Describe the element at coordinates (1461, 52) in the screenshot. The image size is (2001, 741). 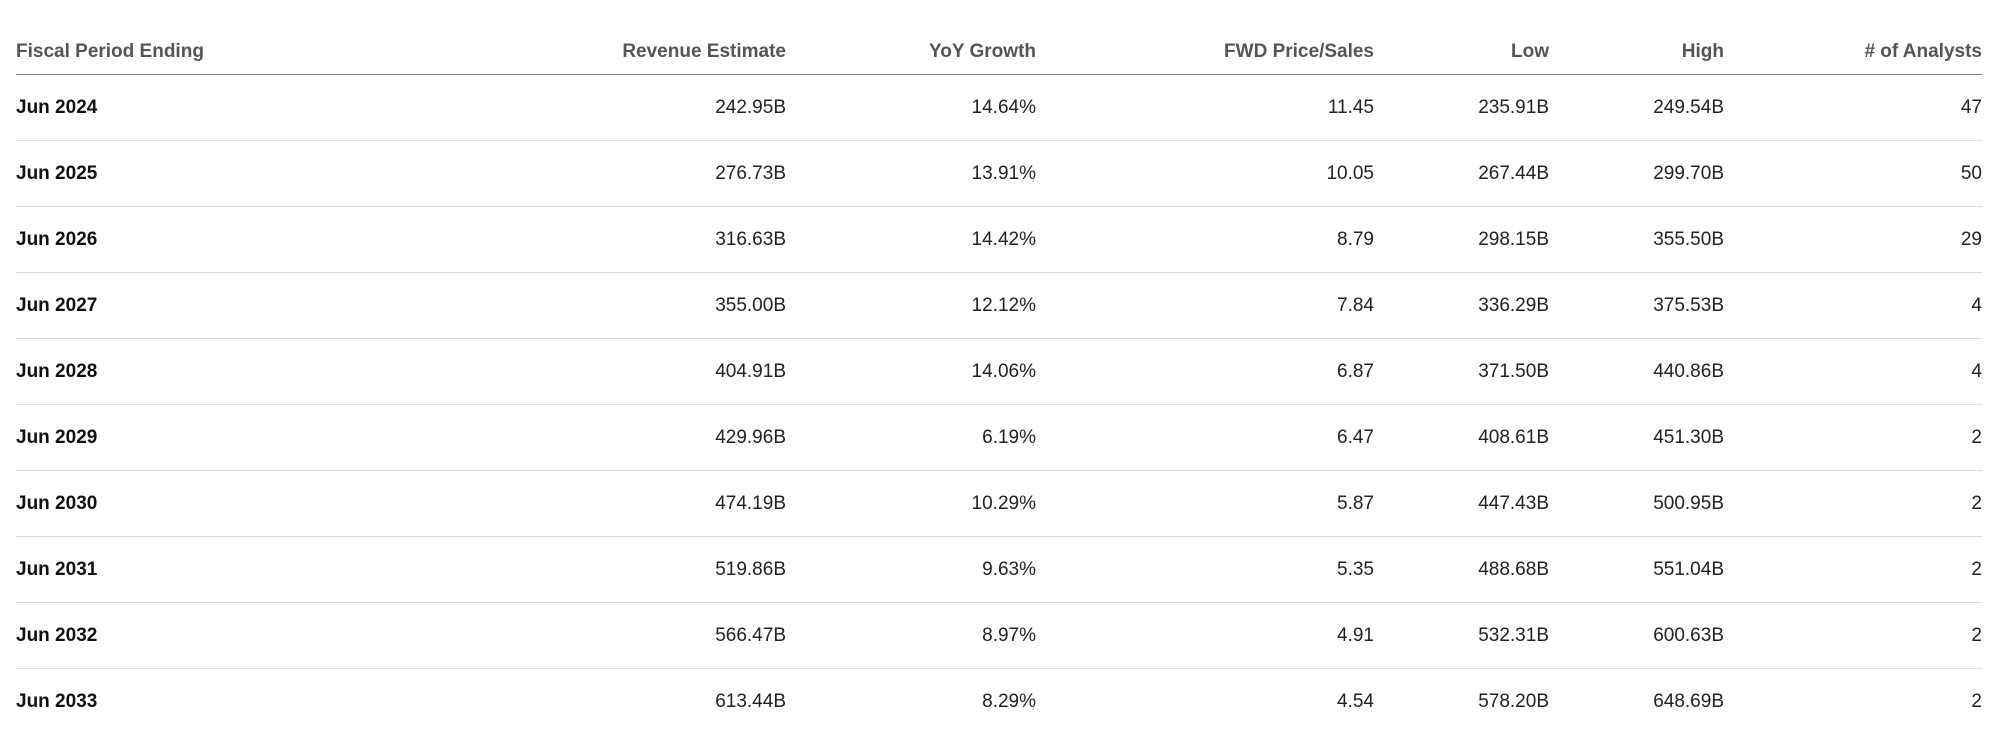
I see `header-low: Low` at that location.